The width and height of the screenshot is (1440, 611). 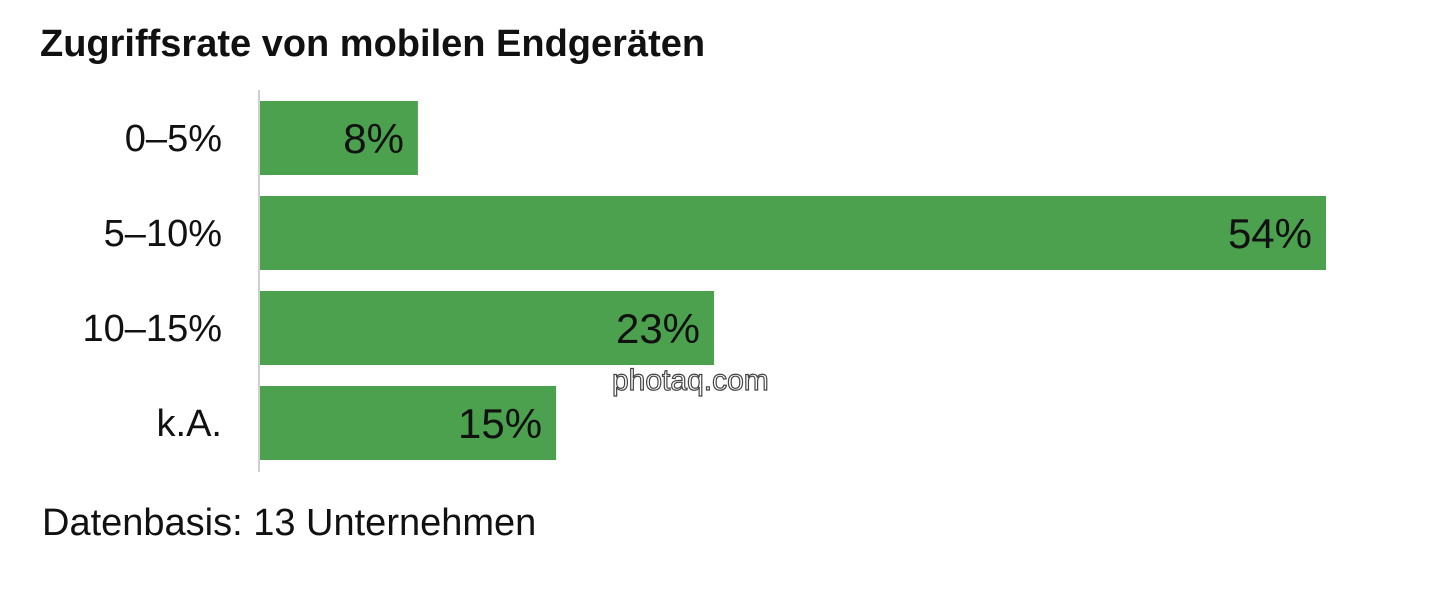 What do you see at coordinates (173, 139) in the screenshot?
I see `category-label-0: 0–5%` at bounding box center [173, 139].